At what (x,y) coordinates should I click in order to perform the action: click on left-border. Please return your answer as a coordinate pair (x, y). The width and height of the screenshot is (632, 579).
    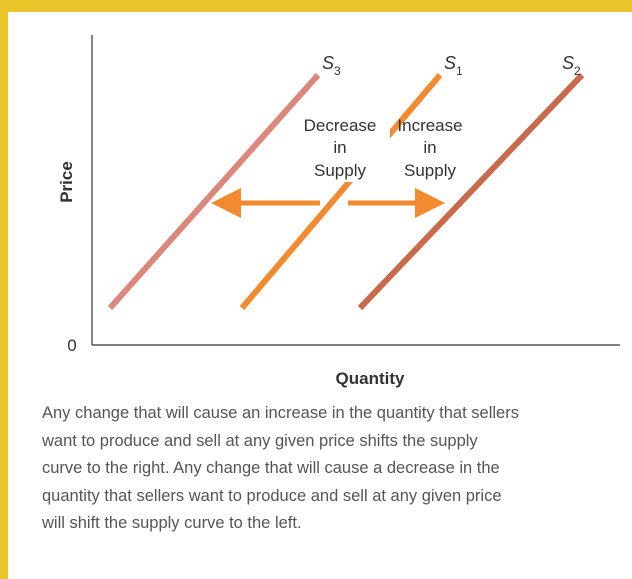
    Looking at the image, I should click on (4, 289).